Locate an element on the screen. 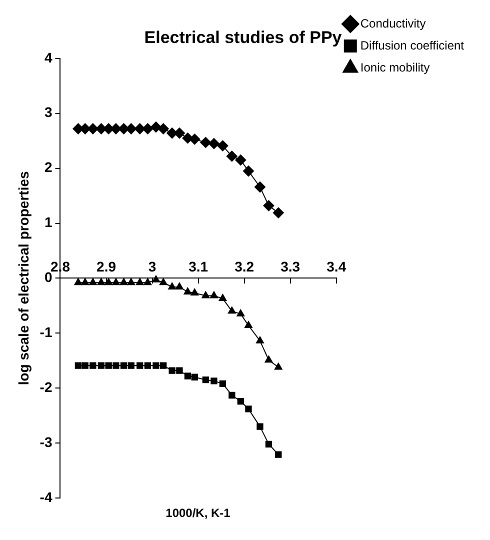 This screenshot has height=540, width=490. y-axis-title: log scale of electrical properties is located at coordinates (23, 278).